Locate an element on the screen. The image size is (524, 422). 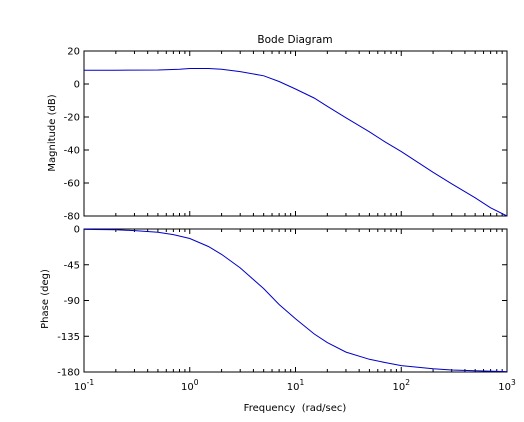
x-tick-label: 10² is located at coordinates (401, 385).